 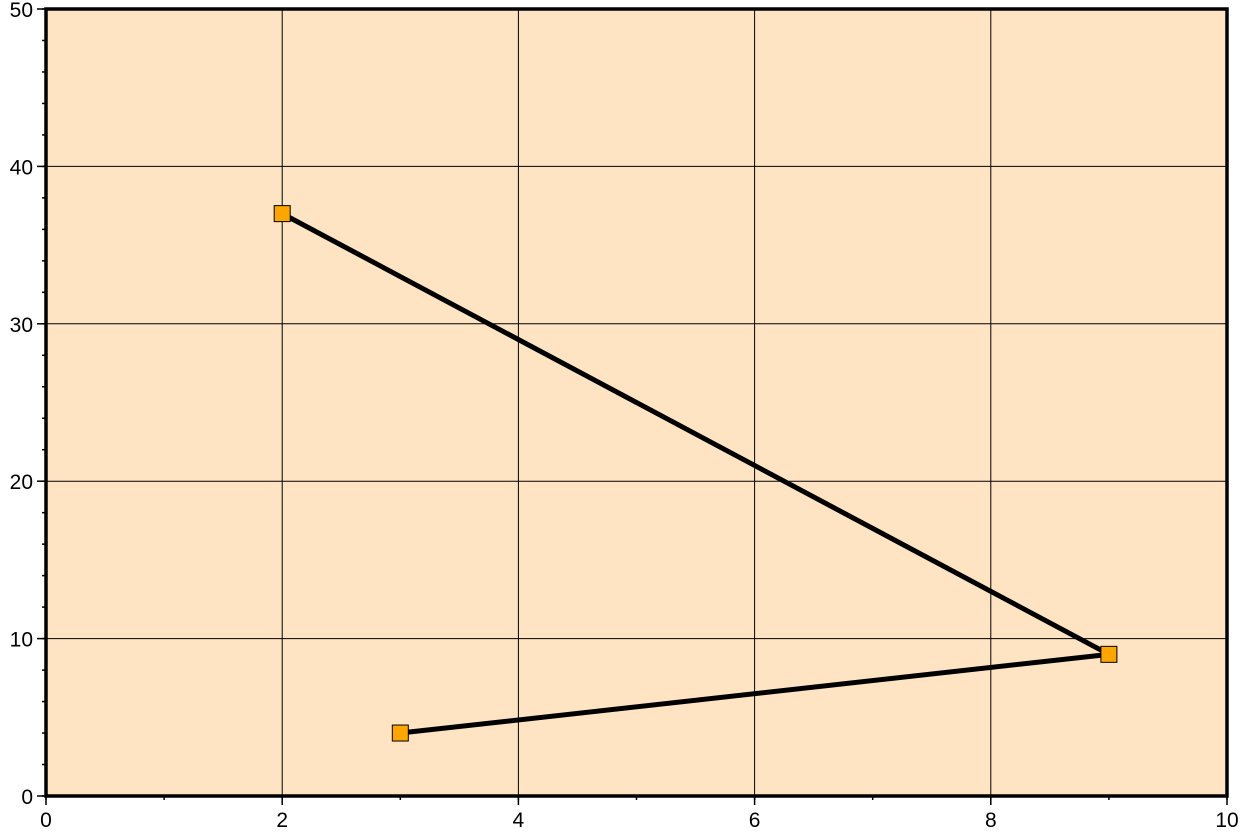 I want to click on y-tick-label: 20, so click(x=21, y=482).